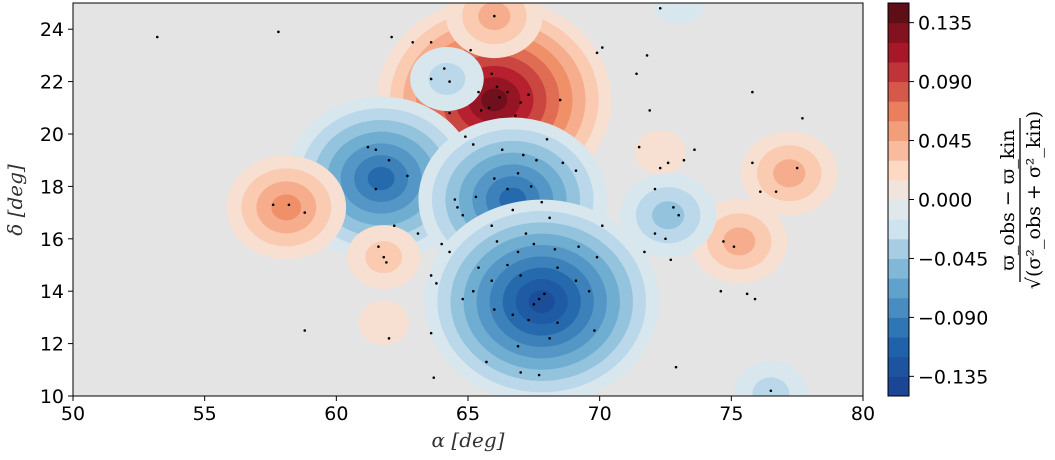 The width and height of the screenshot is (1055, 460). Describe the element at coordinates (863, 414) in the screenshot. I see `x-tick-label: 80` at that location.